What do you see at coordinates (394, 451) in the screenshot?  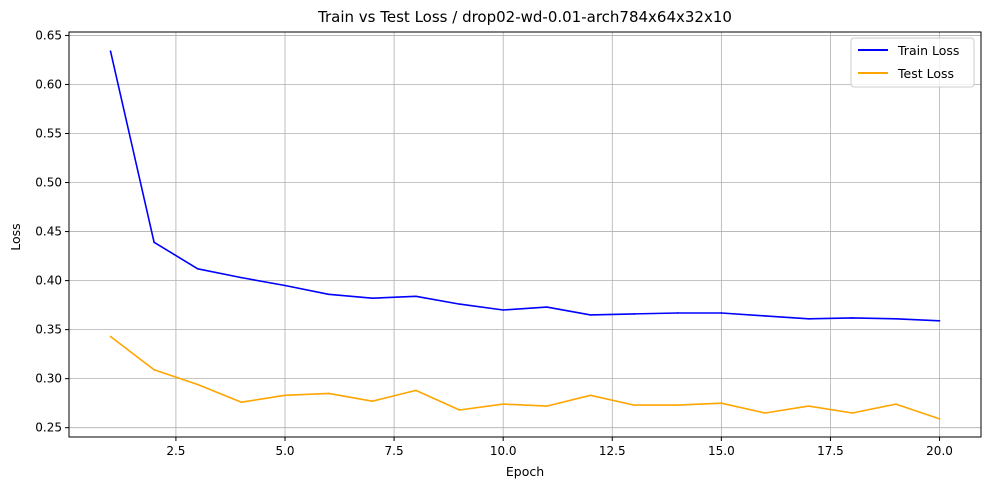 I see `x-tick-label: 7.5` at bounding box center [394, 451].